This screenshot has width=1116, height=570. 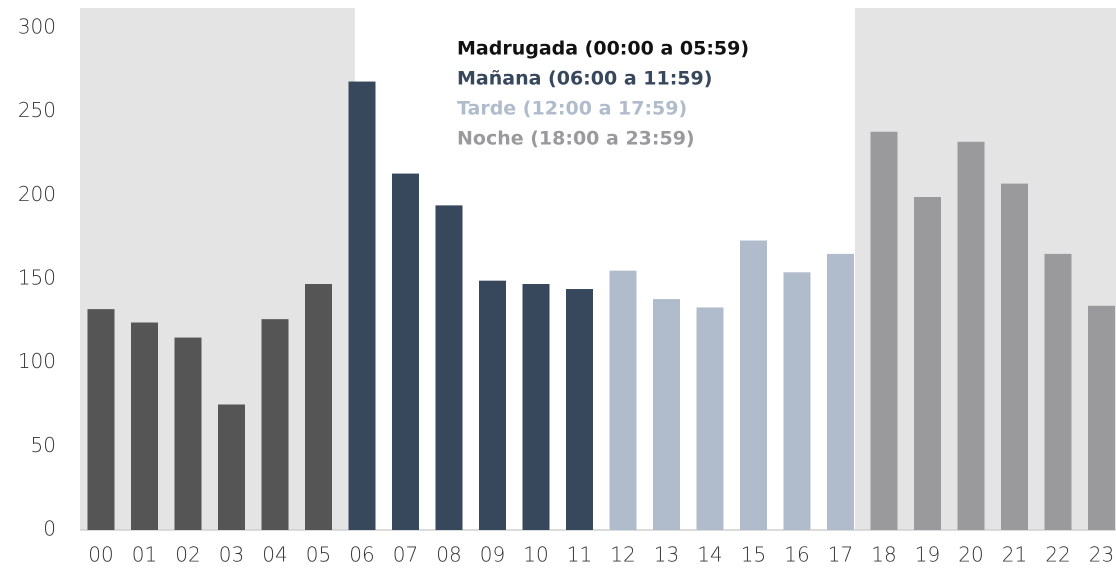 I want to click on x-tick-label: 00, so click(x=100, y=555).